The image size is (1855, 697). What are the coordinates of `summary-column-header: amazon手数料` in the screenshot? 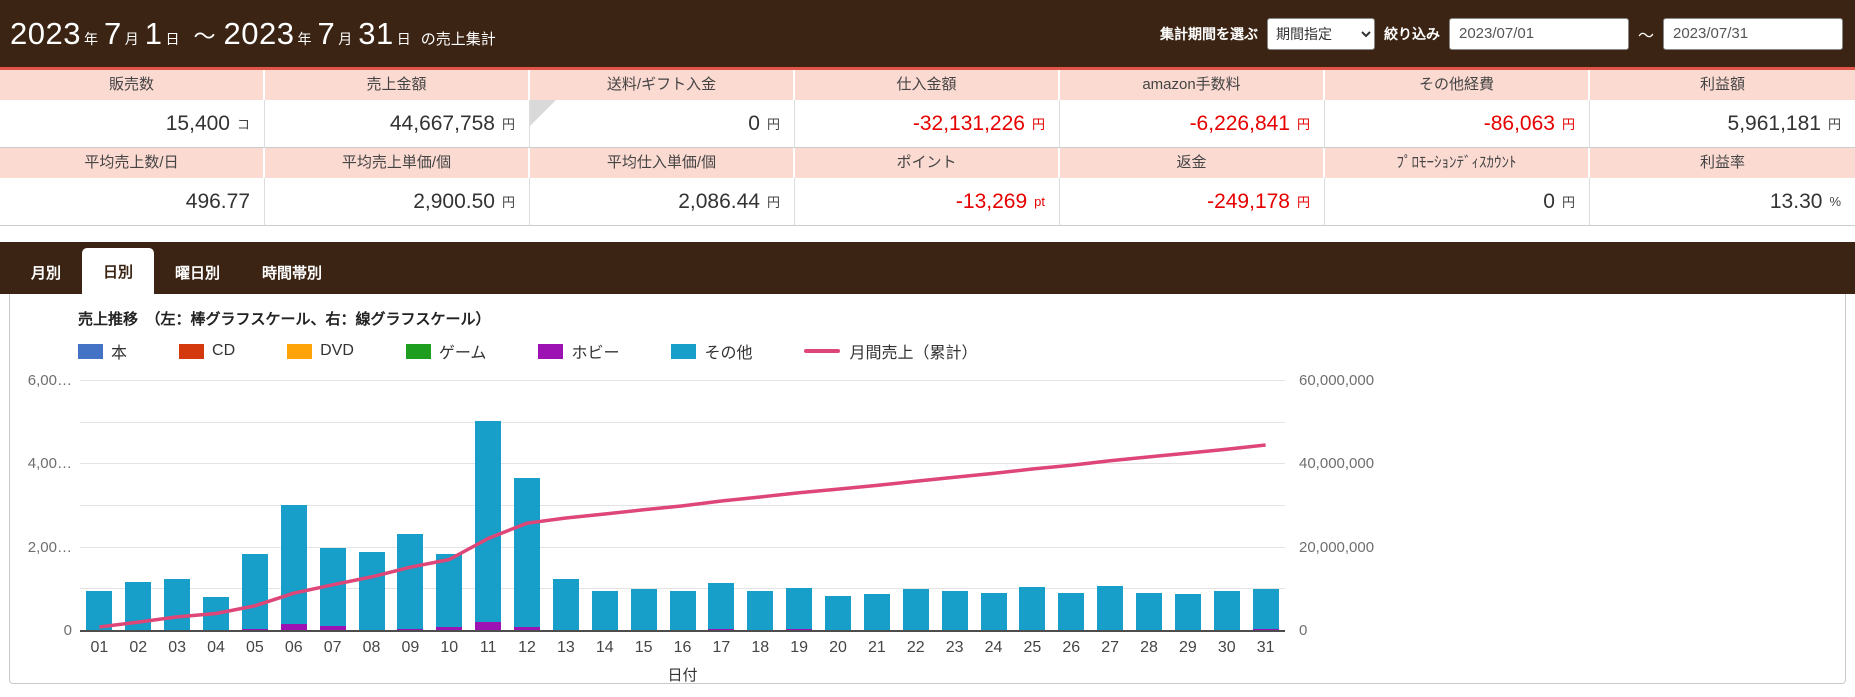 It's located at (1192, 85).